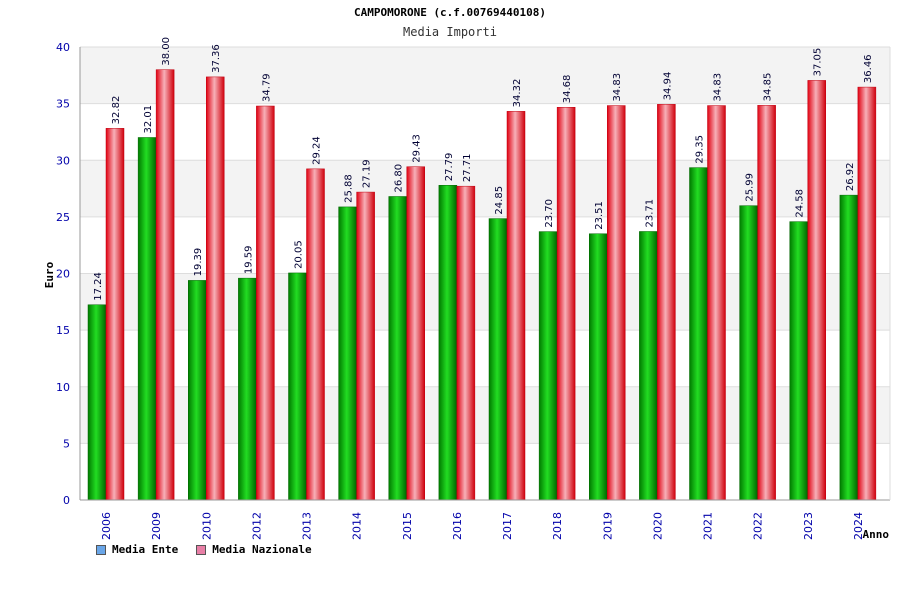 The image size is (900, 600). Describe the element at coordinates (198, 262) in the screenshot. I see `data-label: 19.39` at that location.